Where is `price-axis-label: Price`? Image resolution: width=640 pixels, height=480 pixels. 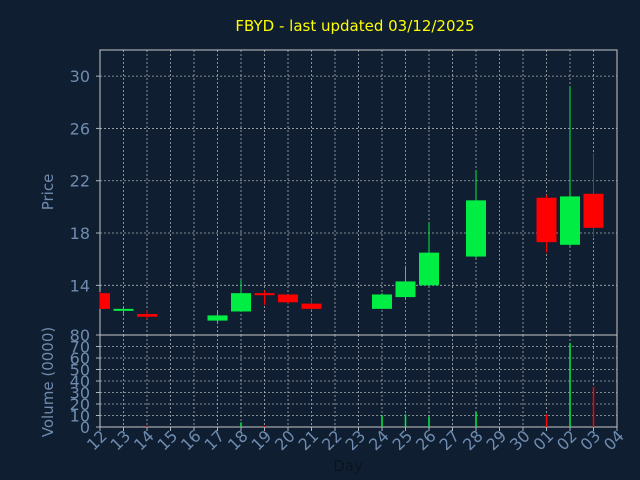
price-axis-label: Price is located at coordinates (48, 192).